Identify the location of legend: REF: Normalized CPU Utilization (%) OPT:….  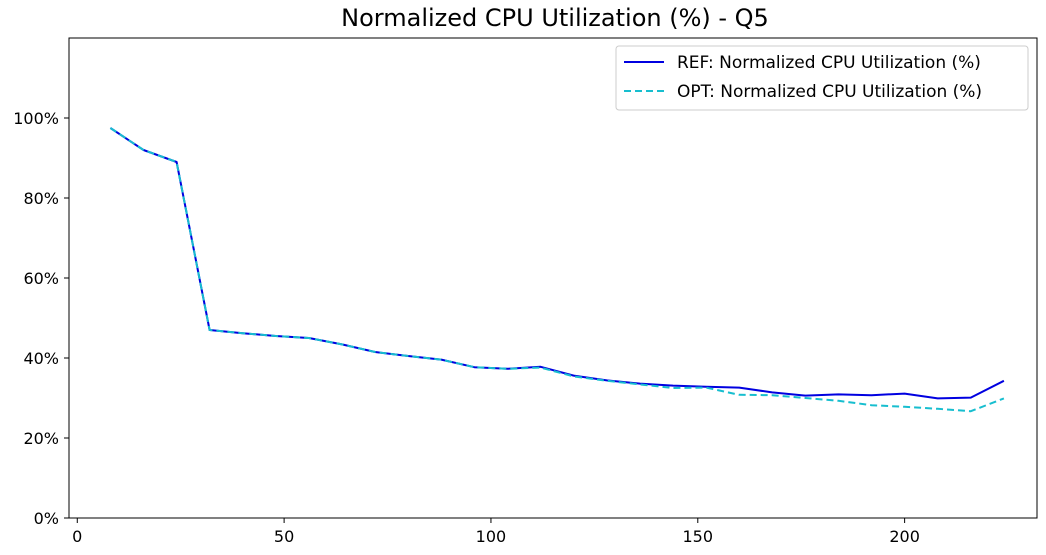
(822, 78).